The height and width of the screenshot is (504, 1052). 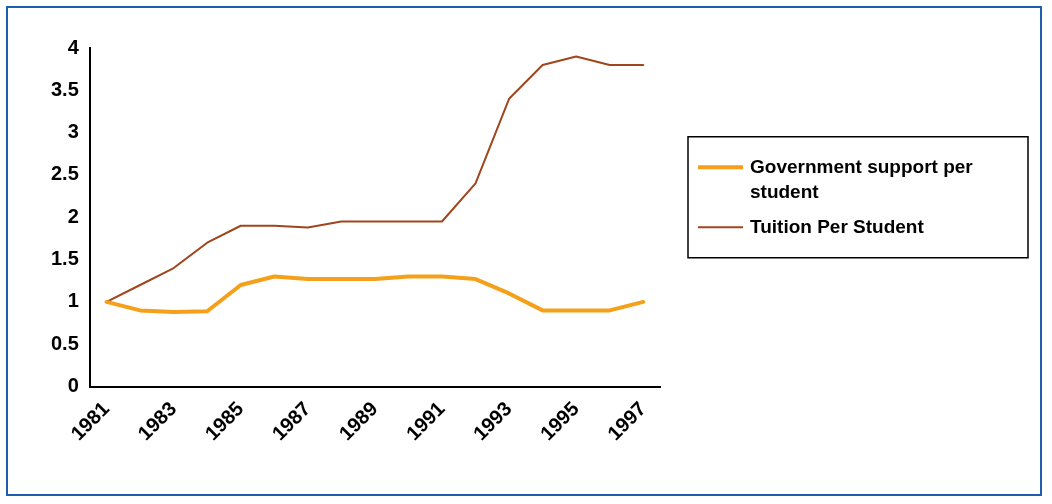 What do you see at coordinates (837, 226) in the screenshot?
I see `legend-label: Tuition Per Student` at bounding box center [837, 226].